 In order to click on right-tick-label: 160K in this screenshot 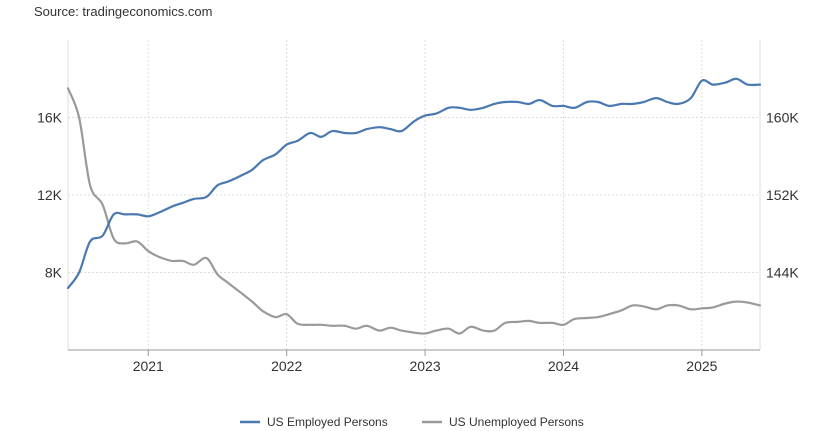, I will do `click(782, 118)`.